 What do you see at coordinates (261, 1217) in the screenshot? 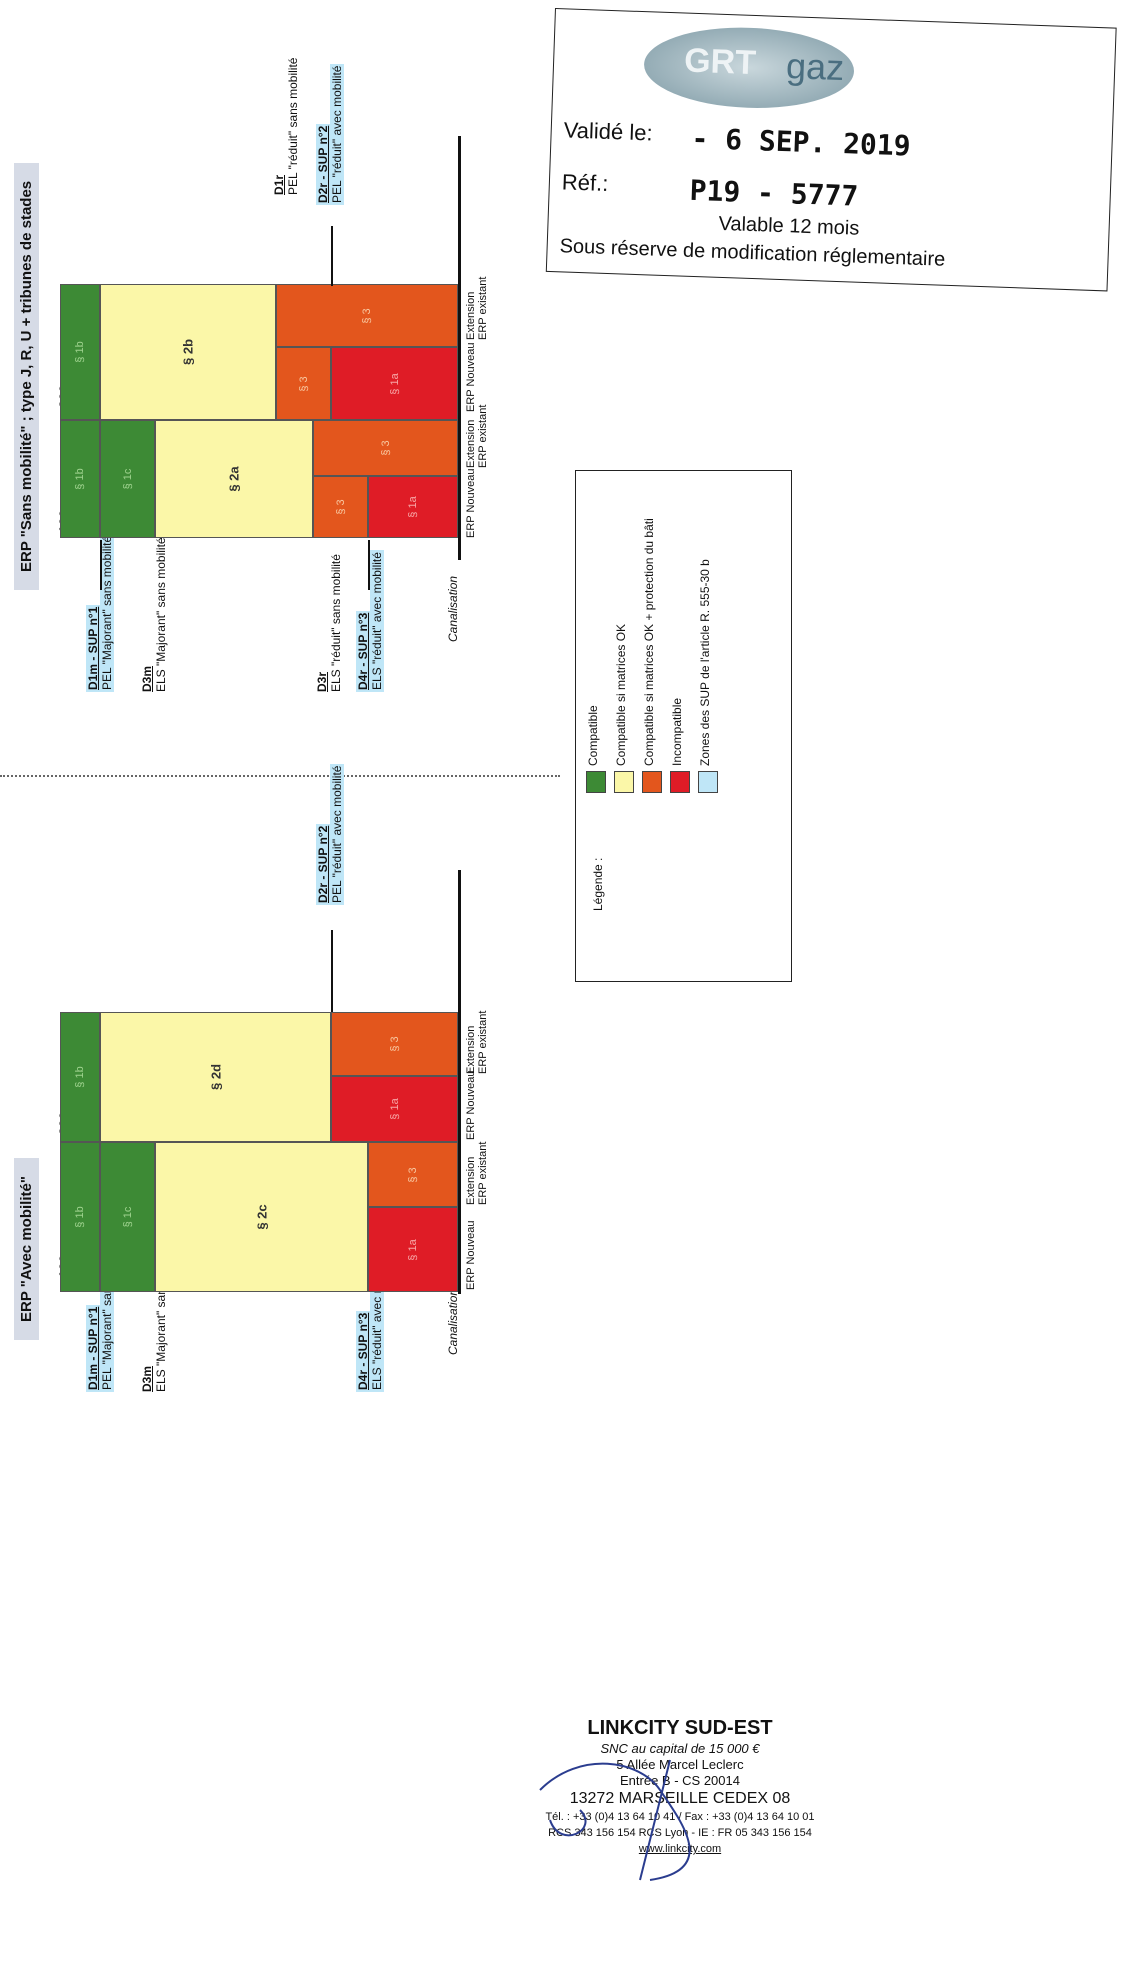
I see `cell-bottom-2c: § 2c` at bounding box center [261, 1217].